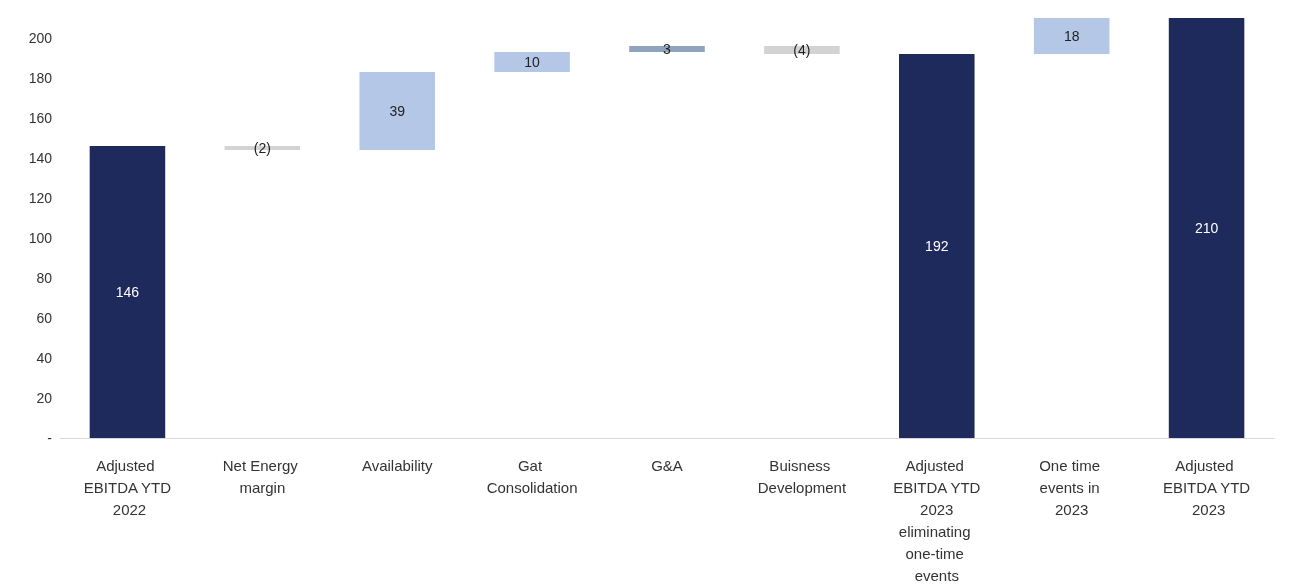 This screenshot has height=586, width=1294. I want to click on x-tick-label: Buisness Development, so click(802, 476).